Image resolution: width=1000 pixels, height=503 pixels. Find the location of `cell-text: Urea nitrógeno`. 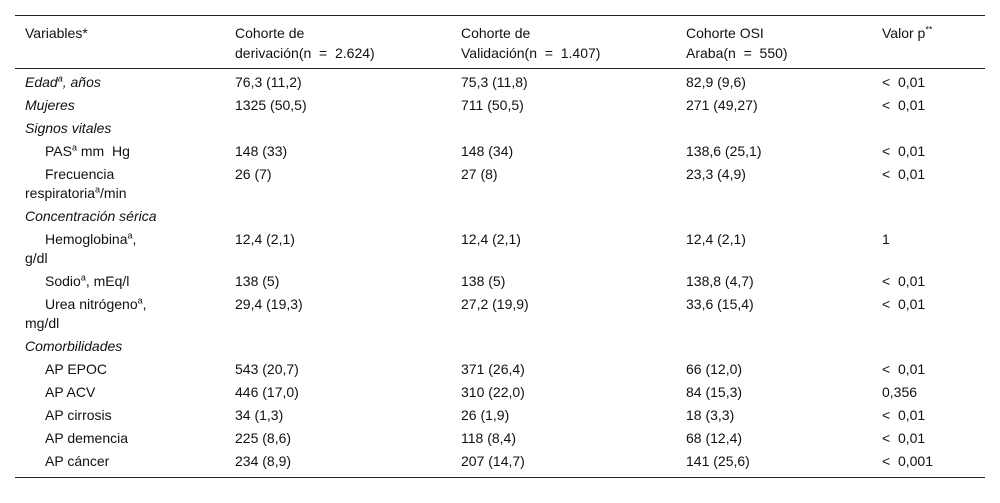

cell-text: Urea nitrógeno is located at coordinates (91, 304).